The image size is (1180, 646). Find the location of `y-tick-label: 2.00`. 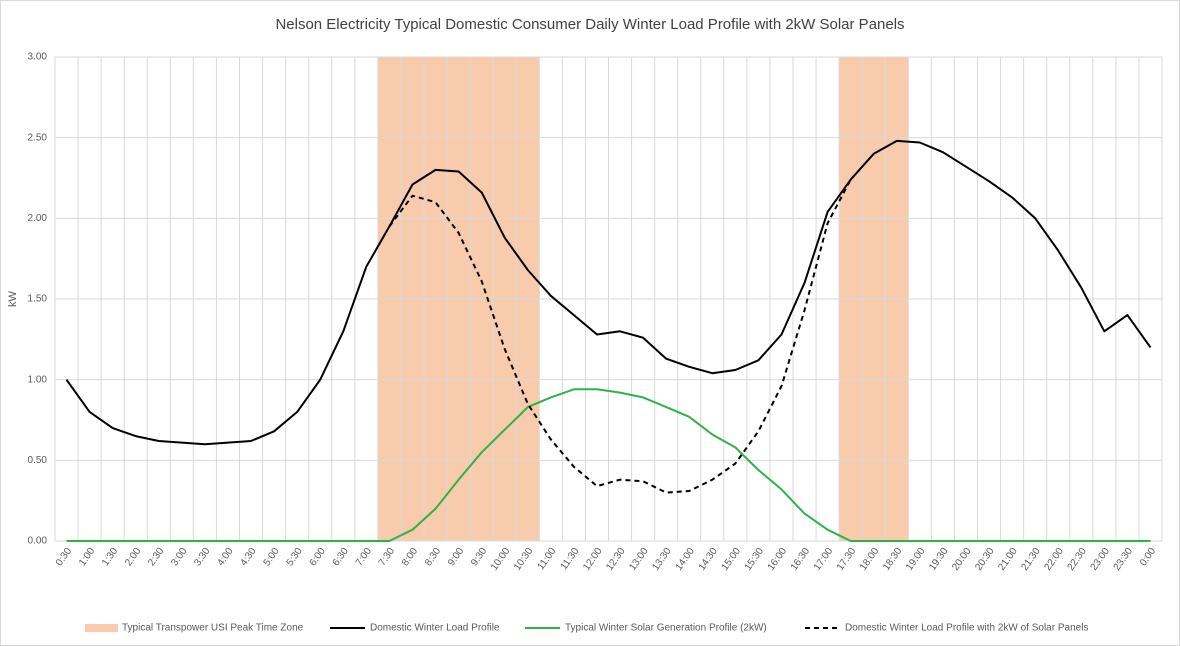

y-tick-label: 2.00 is located at coordinates (38, 218).